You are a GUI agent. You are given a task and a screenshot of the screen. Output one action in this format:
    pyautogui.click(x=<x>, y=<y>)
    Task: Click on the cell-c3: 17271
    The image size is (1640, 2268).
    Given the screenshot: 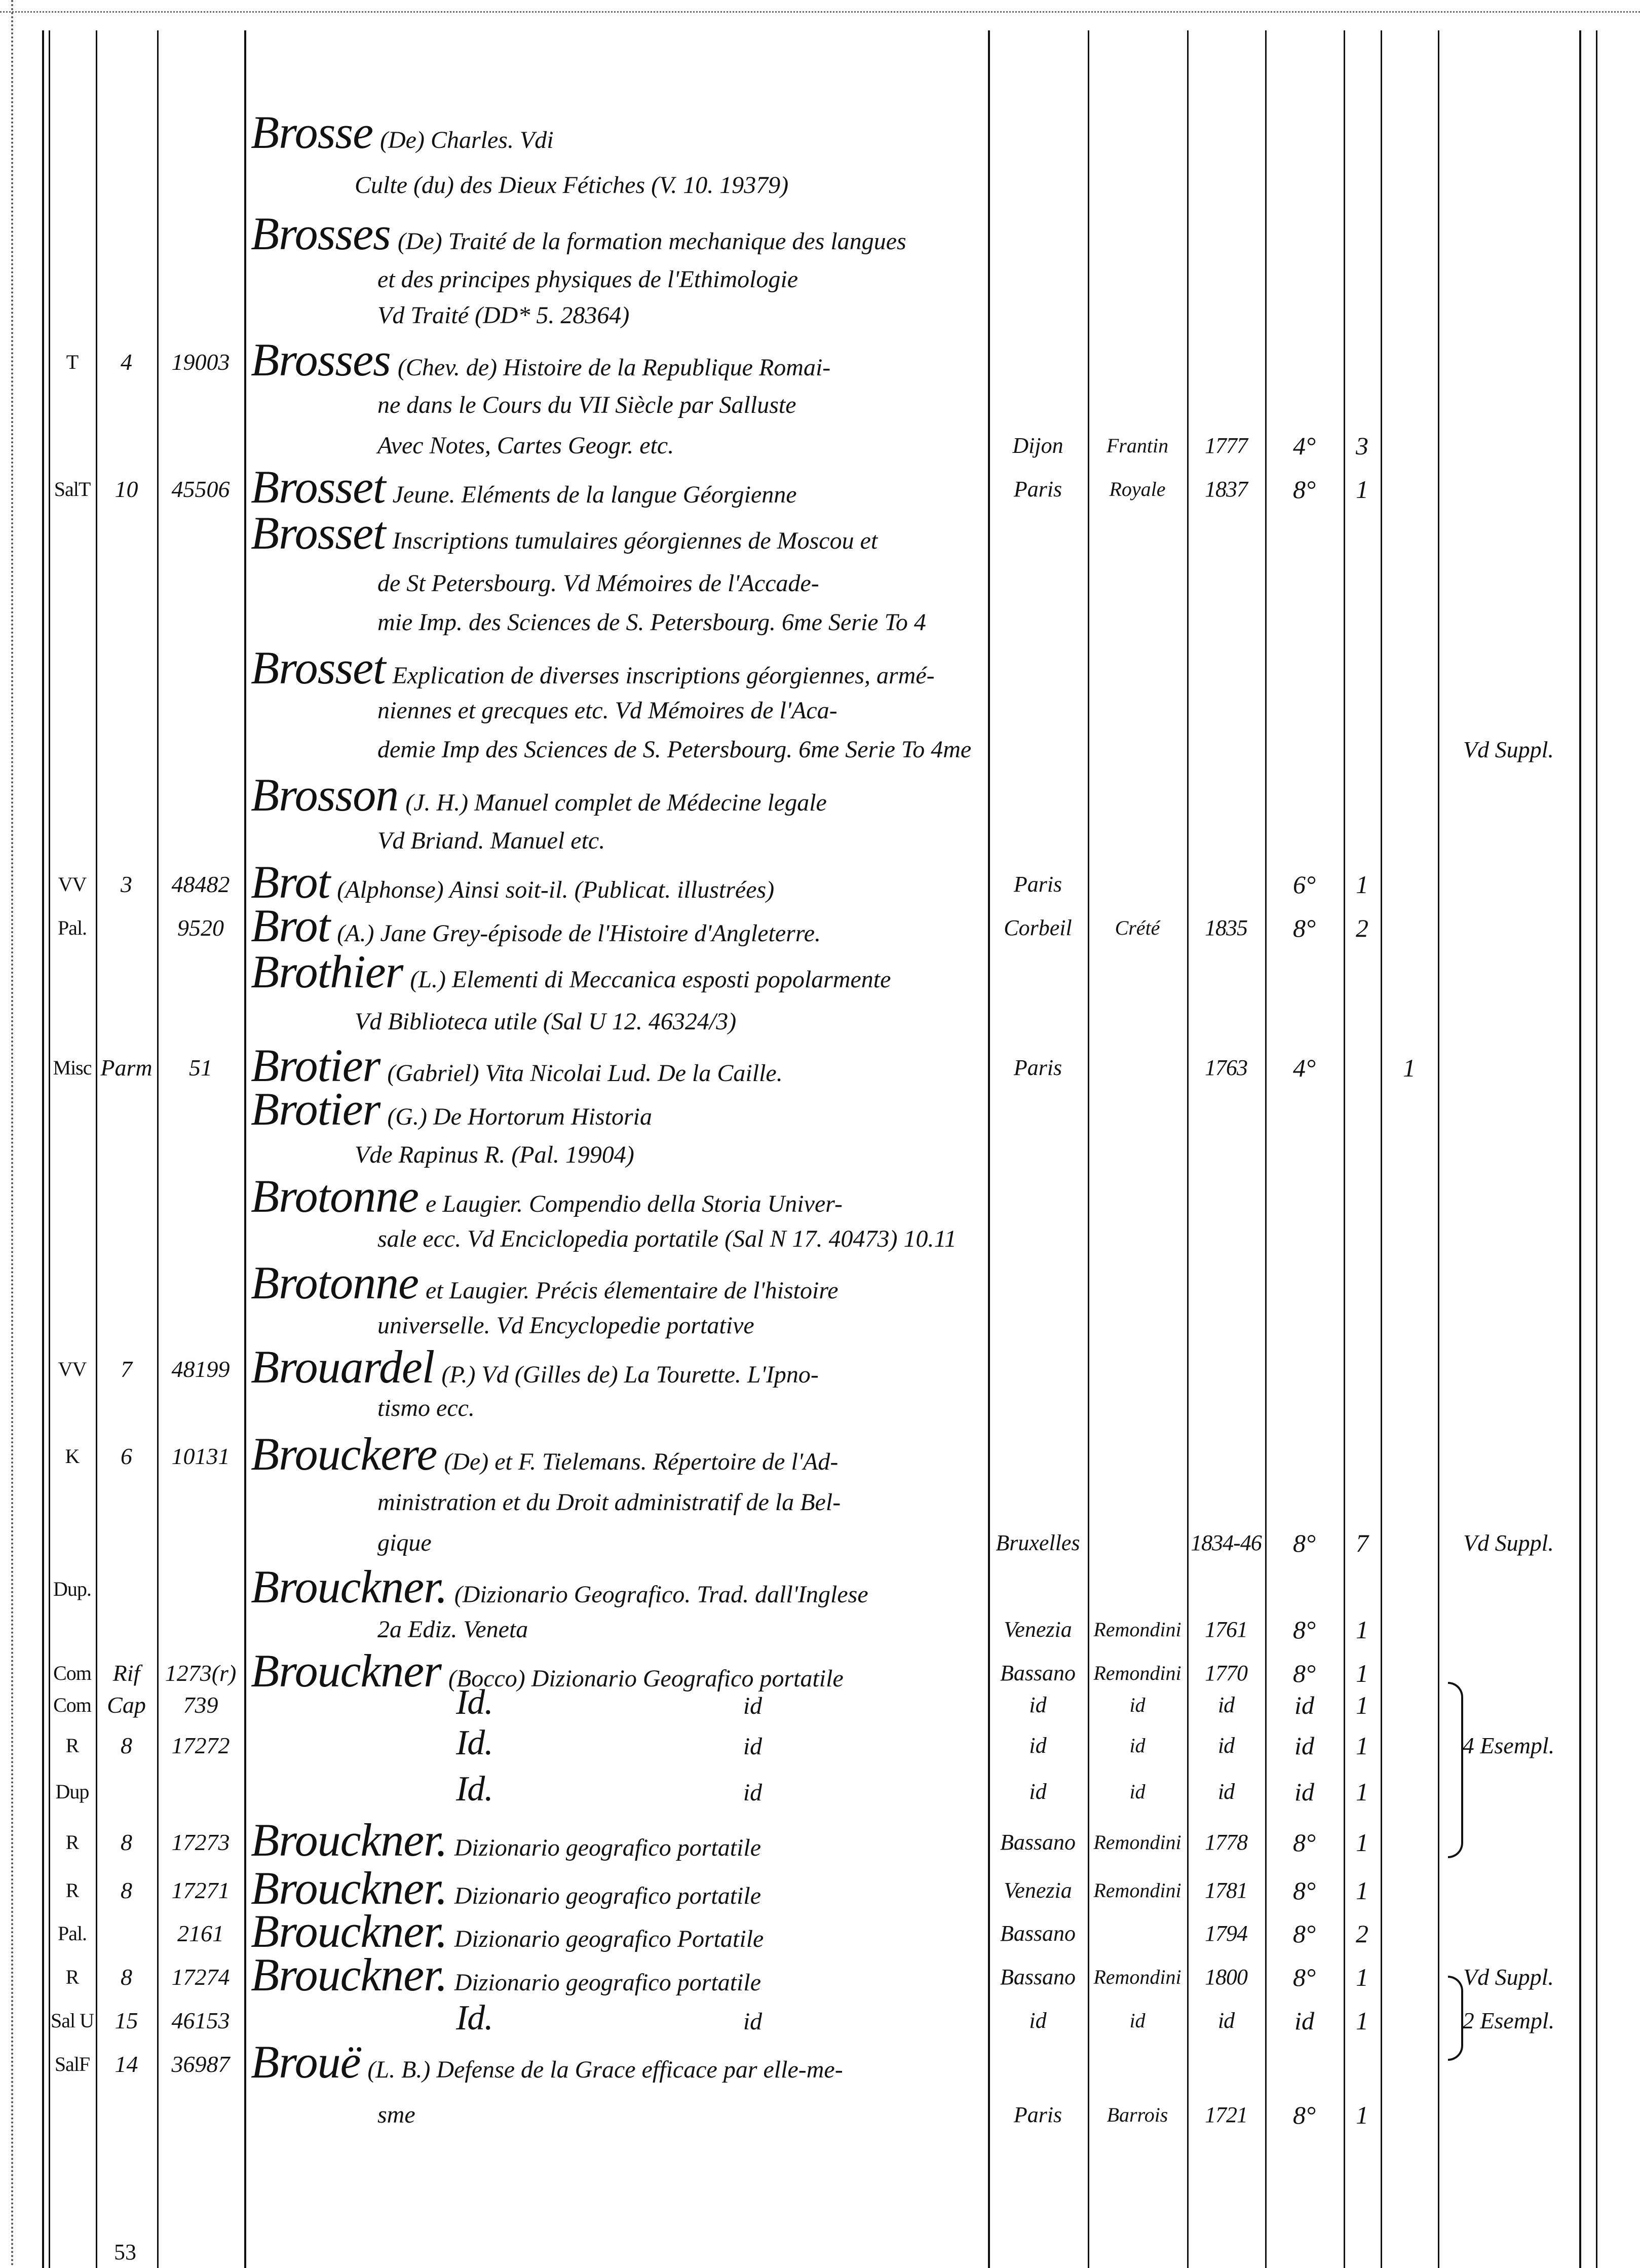 What is the action you would take?
    pyautogui.click(x=200, y=1890)
    